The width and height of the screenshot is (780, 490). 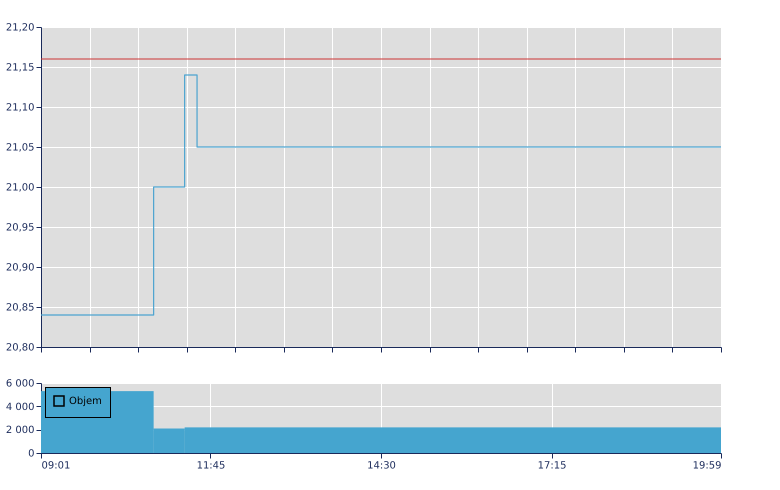 What do you see at coordinates (20, 68) in the screenshot?
I see `y-tick-label: 21,15` at bounding box center [20, 68].